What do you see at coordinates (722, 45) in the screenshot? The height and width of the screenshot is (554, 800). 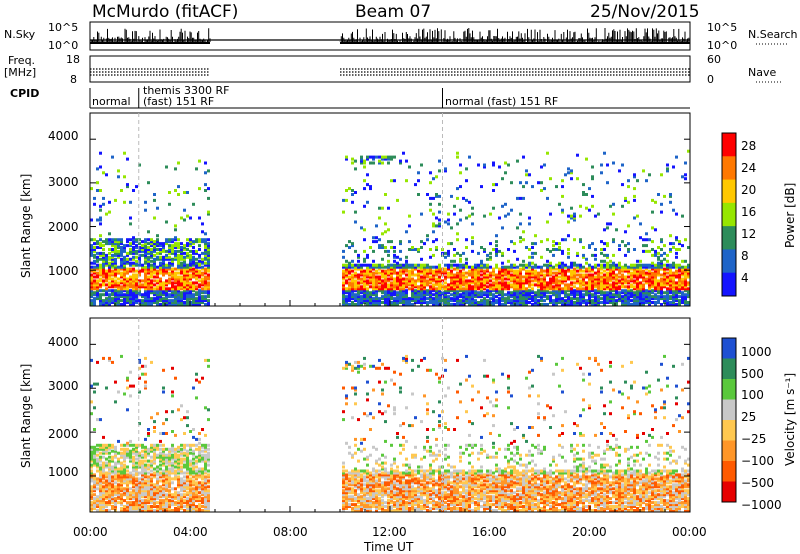 I see `nsearch-tick-bottom: 10^0` at bounding box center [722, 45].